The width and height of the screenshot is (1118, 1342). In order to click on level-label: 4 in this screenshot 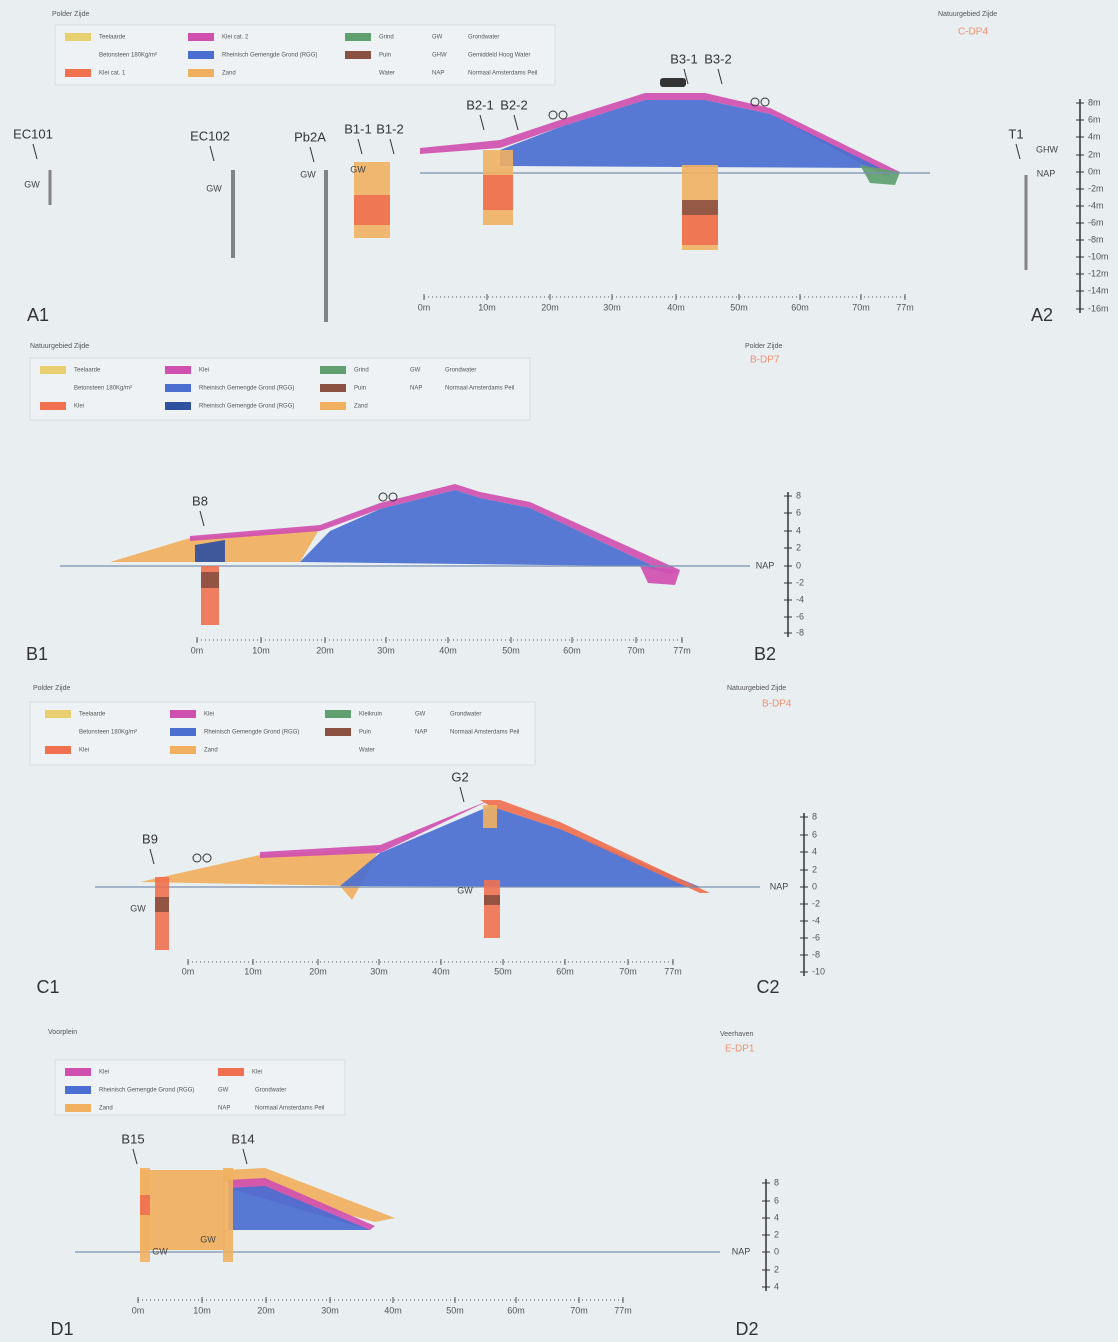, I will do `click(814, 851)`.